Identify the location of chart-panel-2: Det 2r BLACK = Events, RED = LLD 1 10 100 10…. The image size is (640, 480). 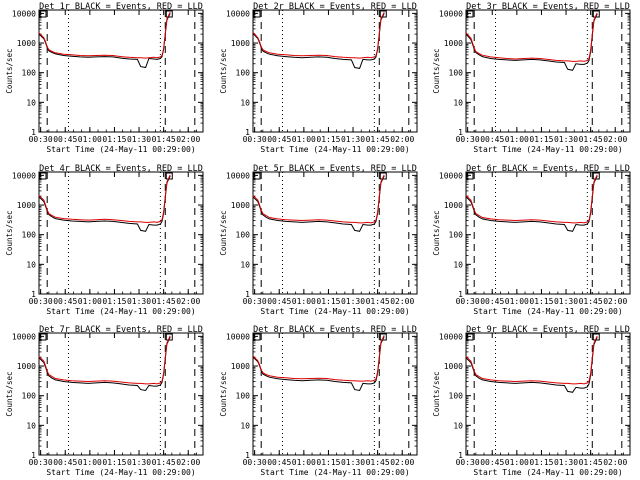
(318, 78).